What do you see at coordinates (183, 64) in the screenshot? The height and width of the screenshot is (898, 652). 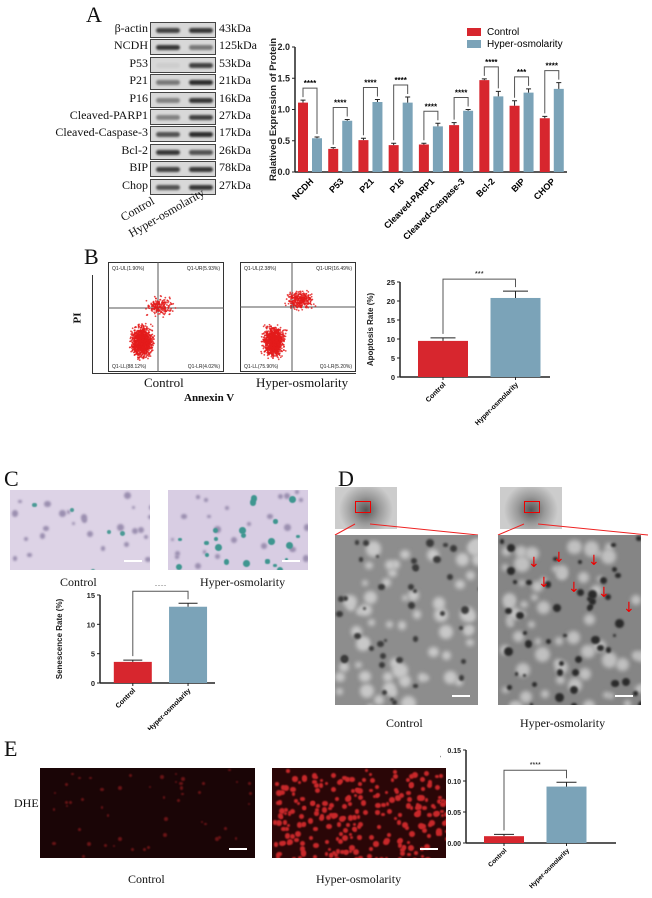 I see `blot-strip` at bounding box center [183, 64].